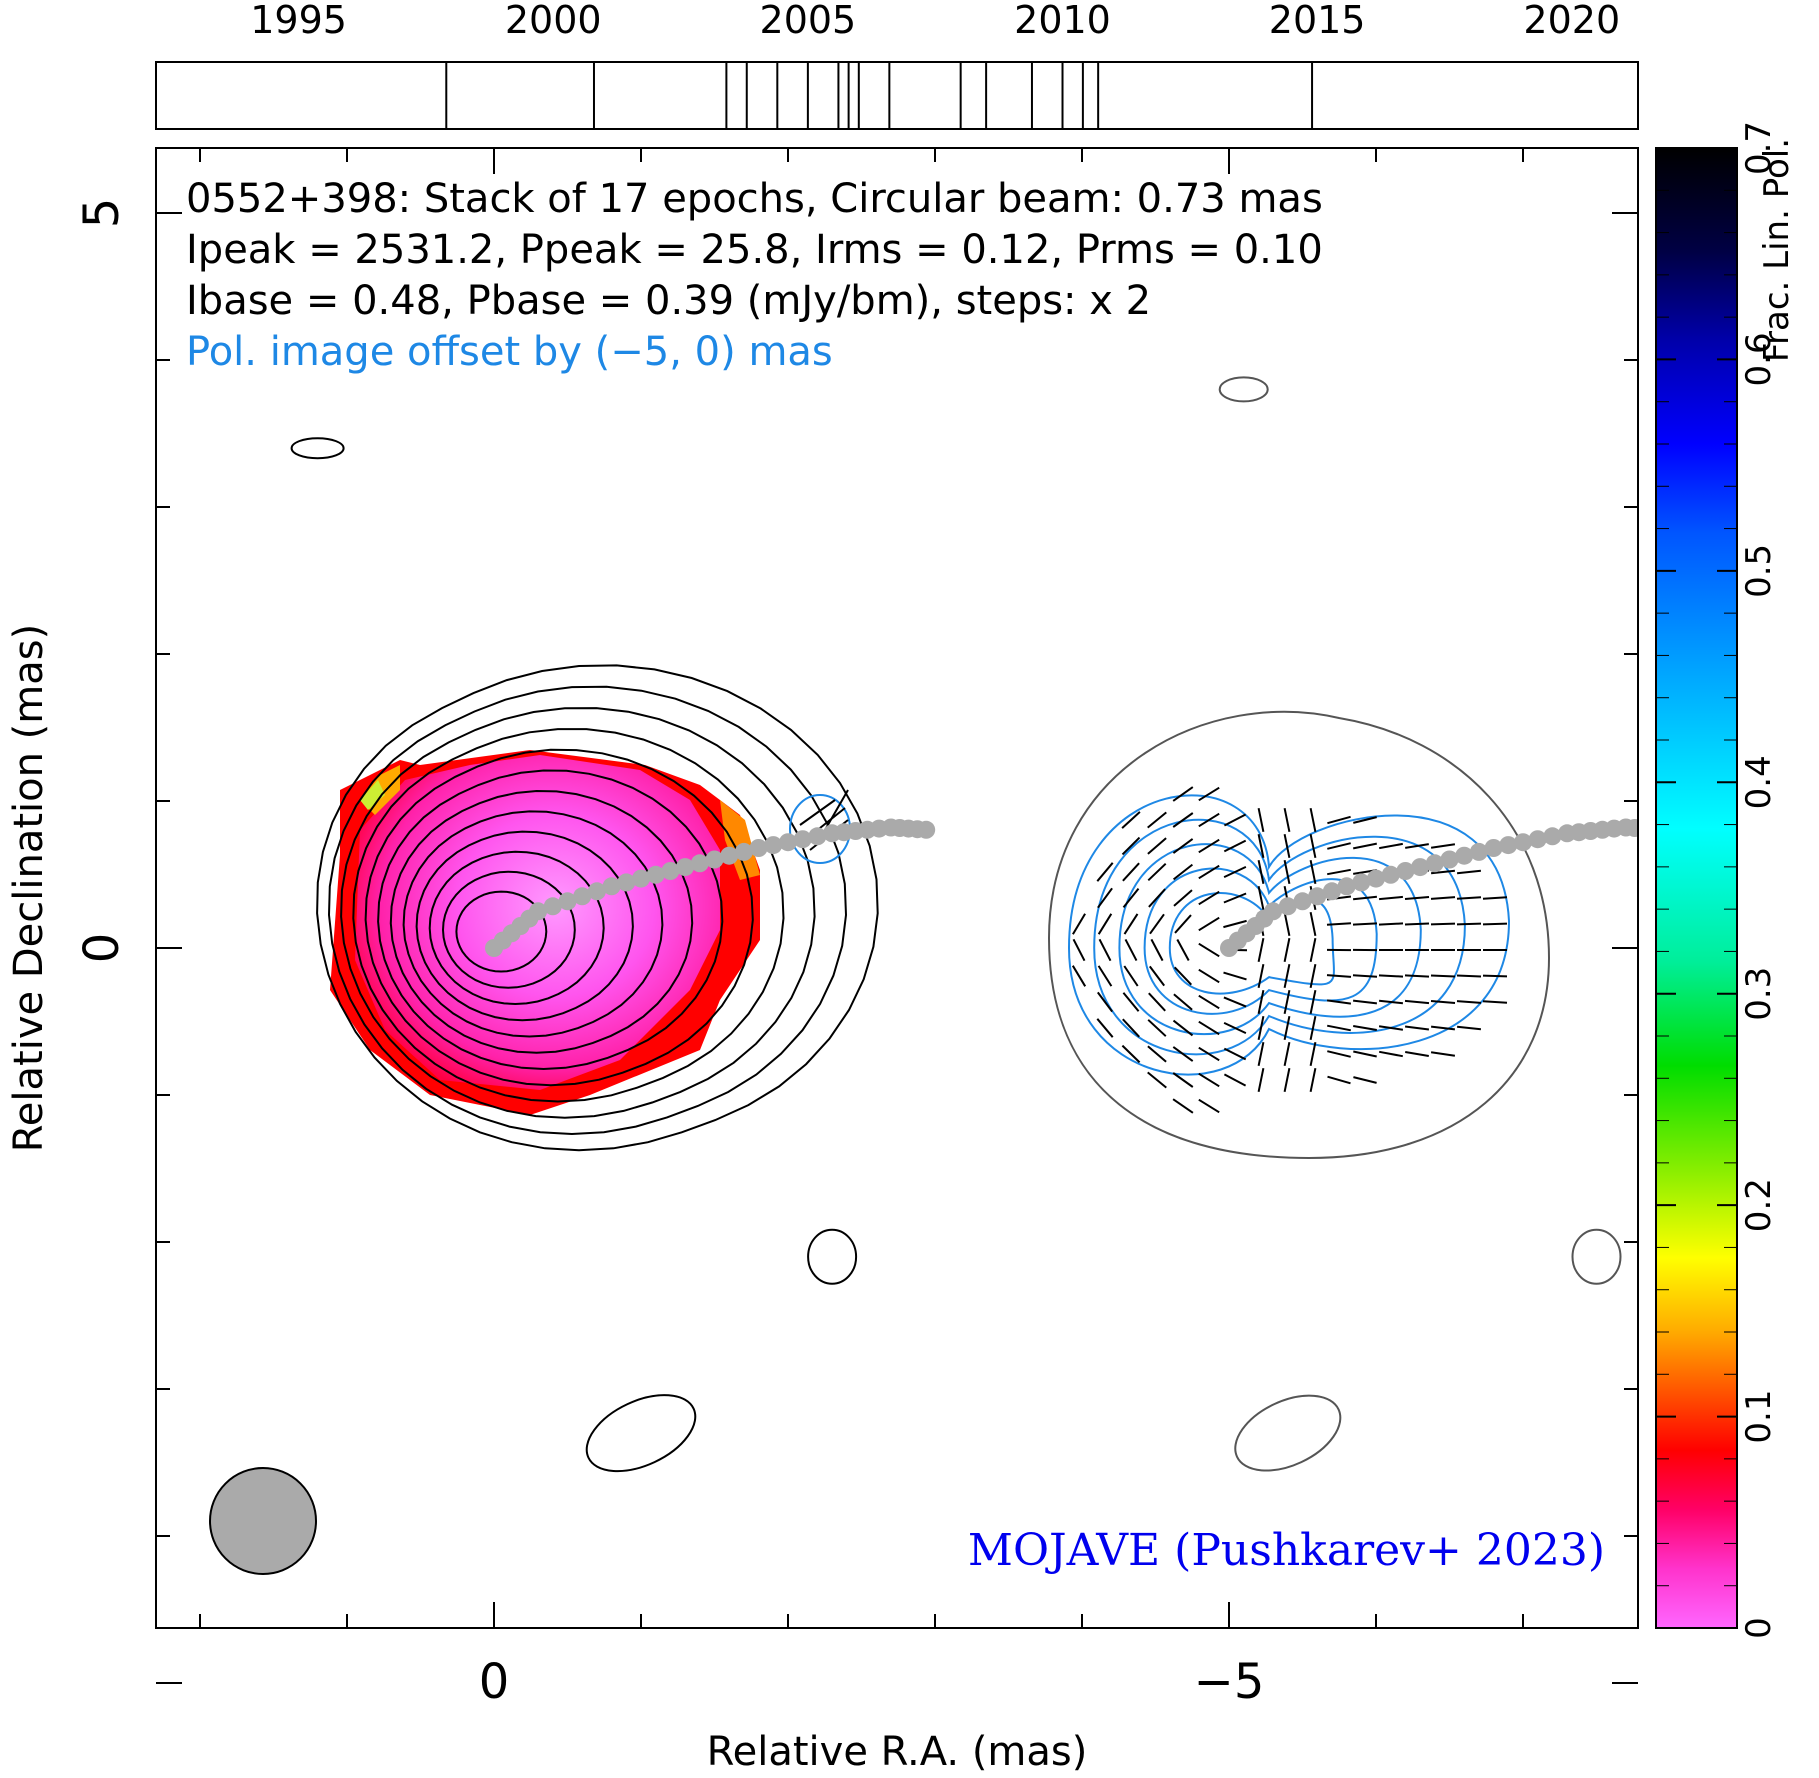 This screenshot has width=1819, height=1778. What do you see at coordinates (808, 21) in the screenshot?
I see `timeline-tick-label: 2005` at bounding box center [808, 21].